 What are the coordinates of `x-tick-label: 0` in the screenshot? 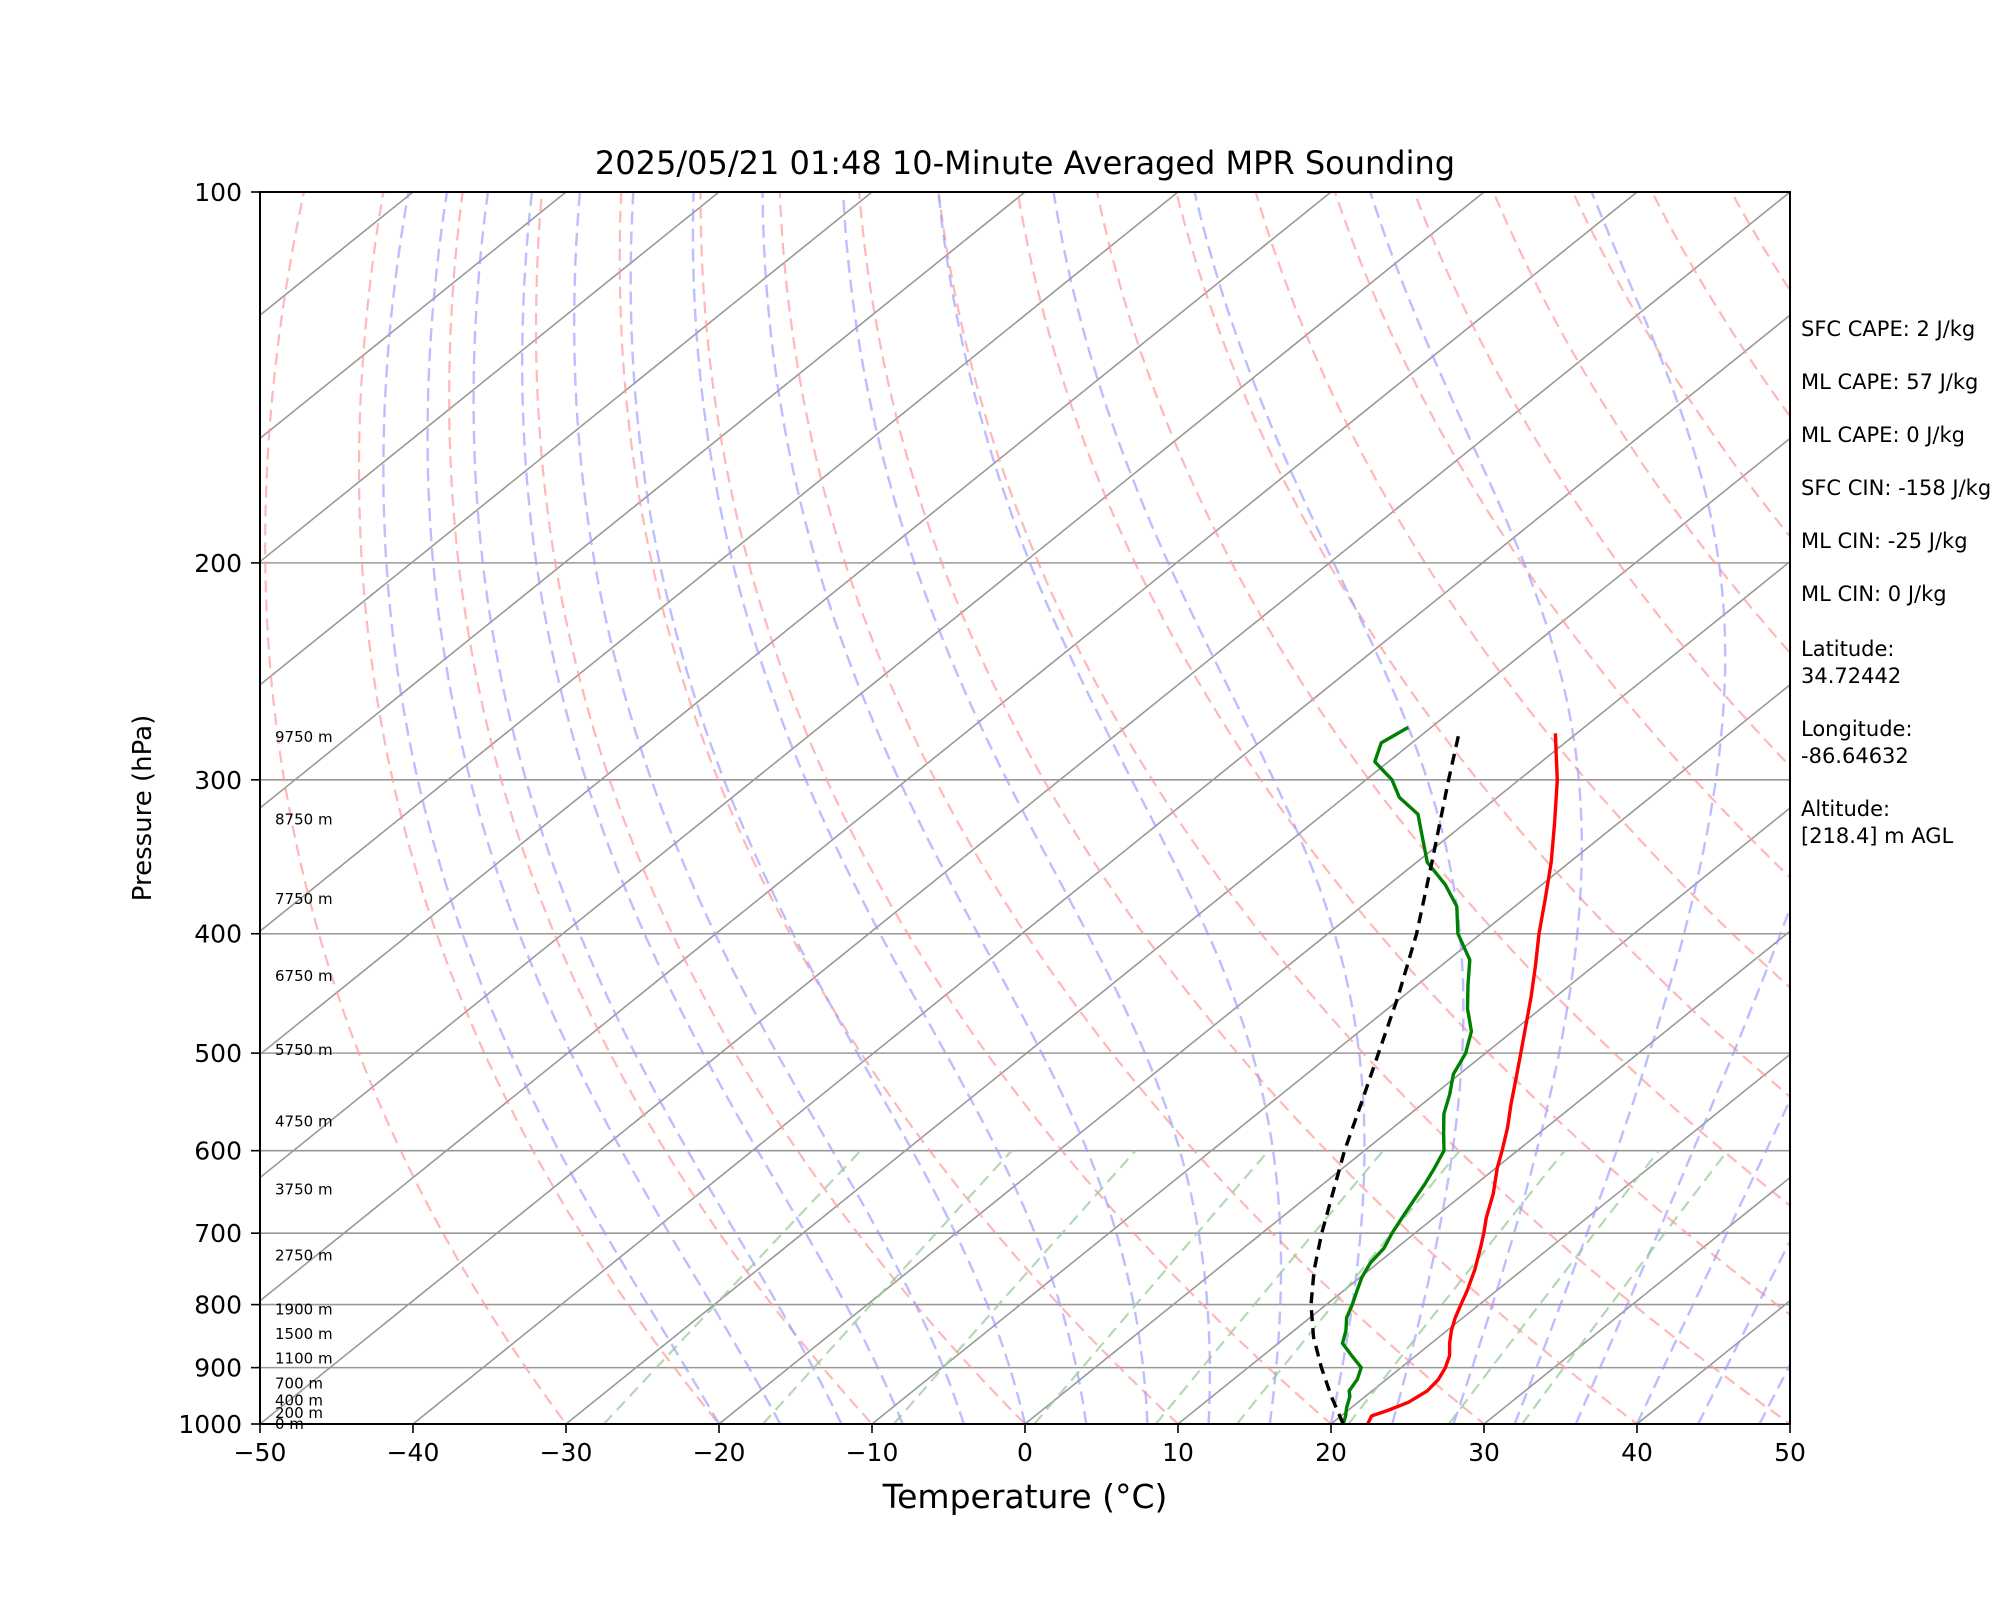 It's located at (1025, 1452).